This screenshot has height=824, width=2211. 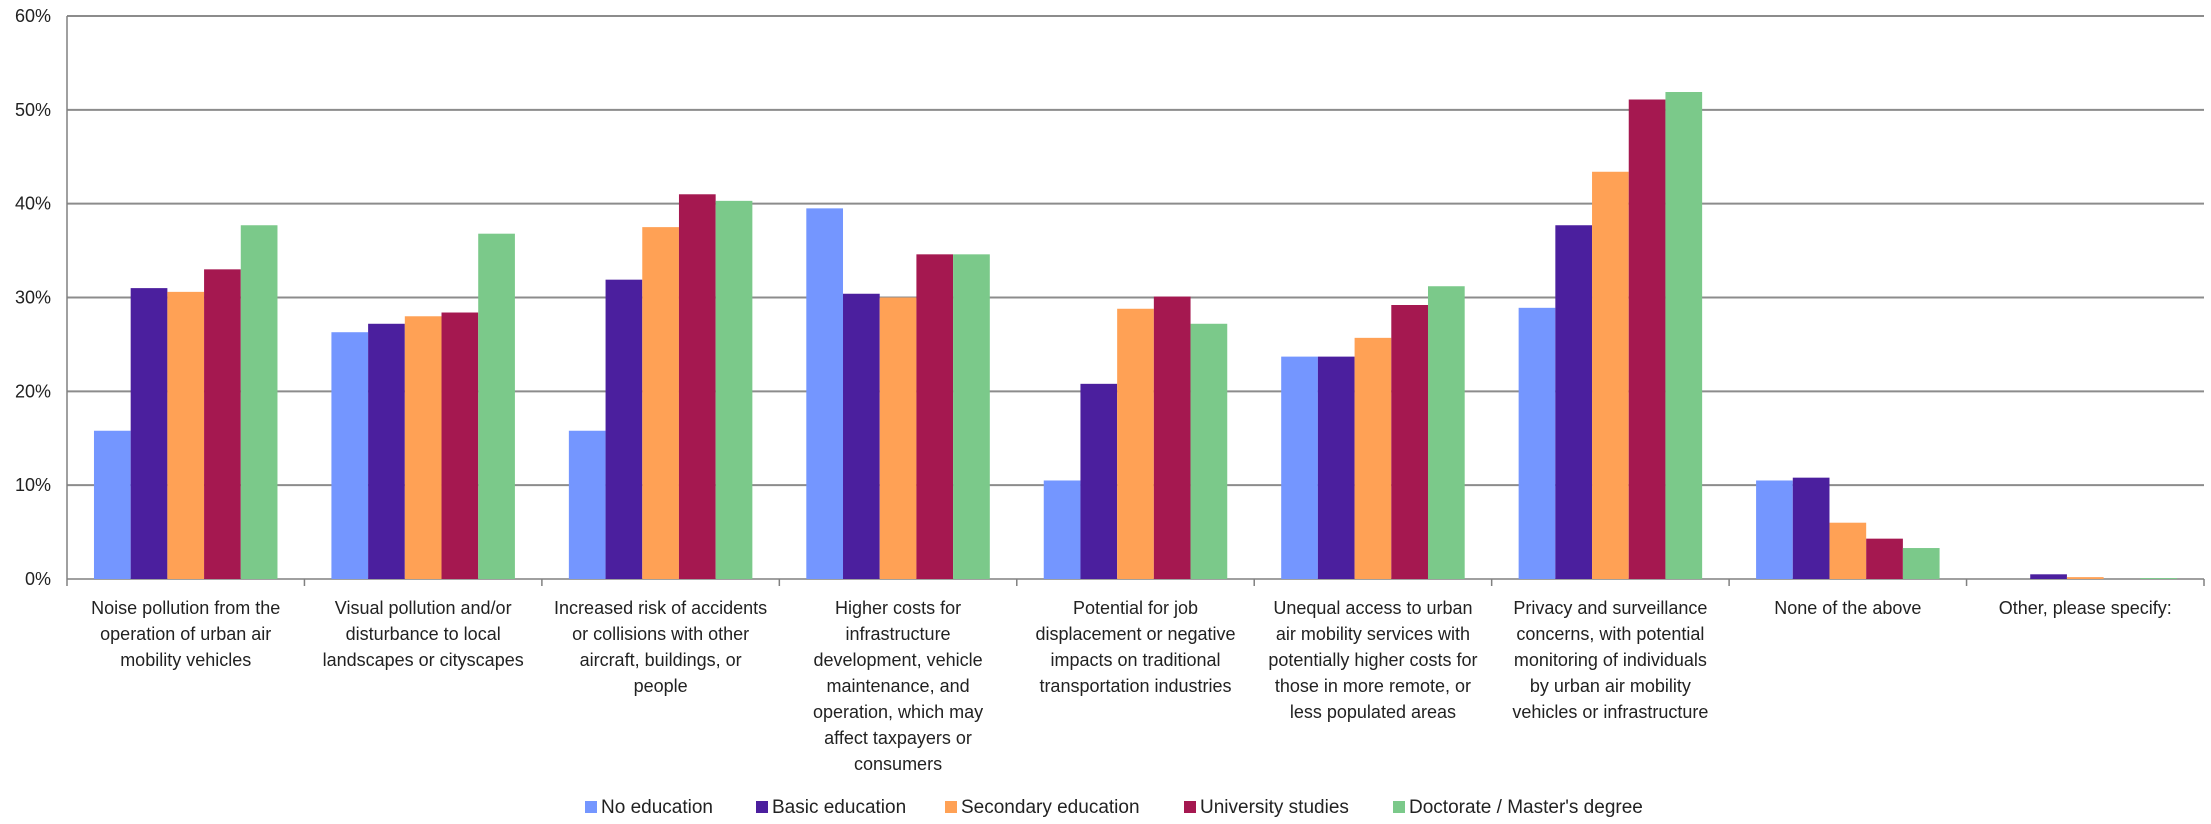 What do you see at coordinates (660, 608) in the screenshot?
I see `category-label: Increased risk of accidents` at bounding box center [660, 608].